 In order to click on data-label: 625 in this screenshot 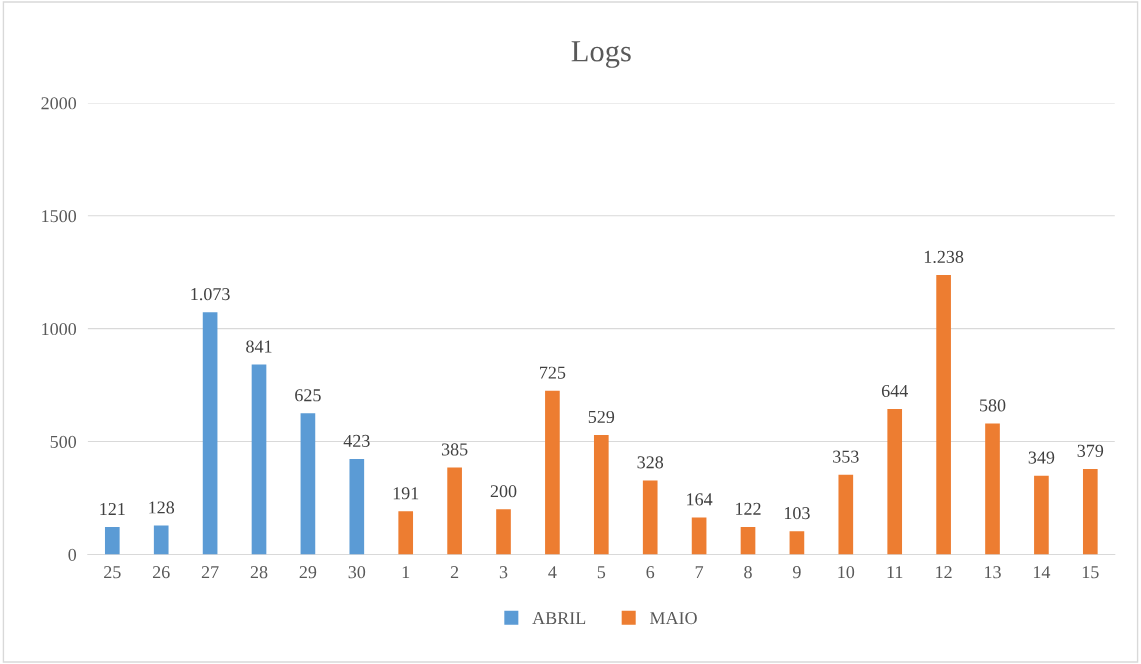, I will do `click(308, 395)`.